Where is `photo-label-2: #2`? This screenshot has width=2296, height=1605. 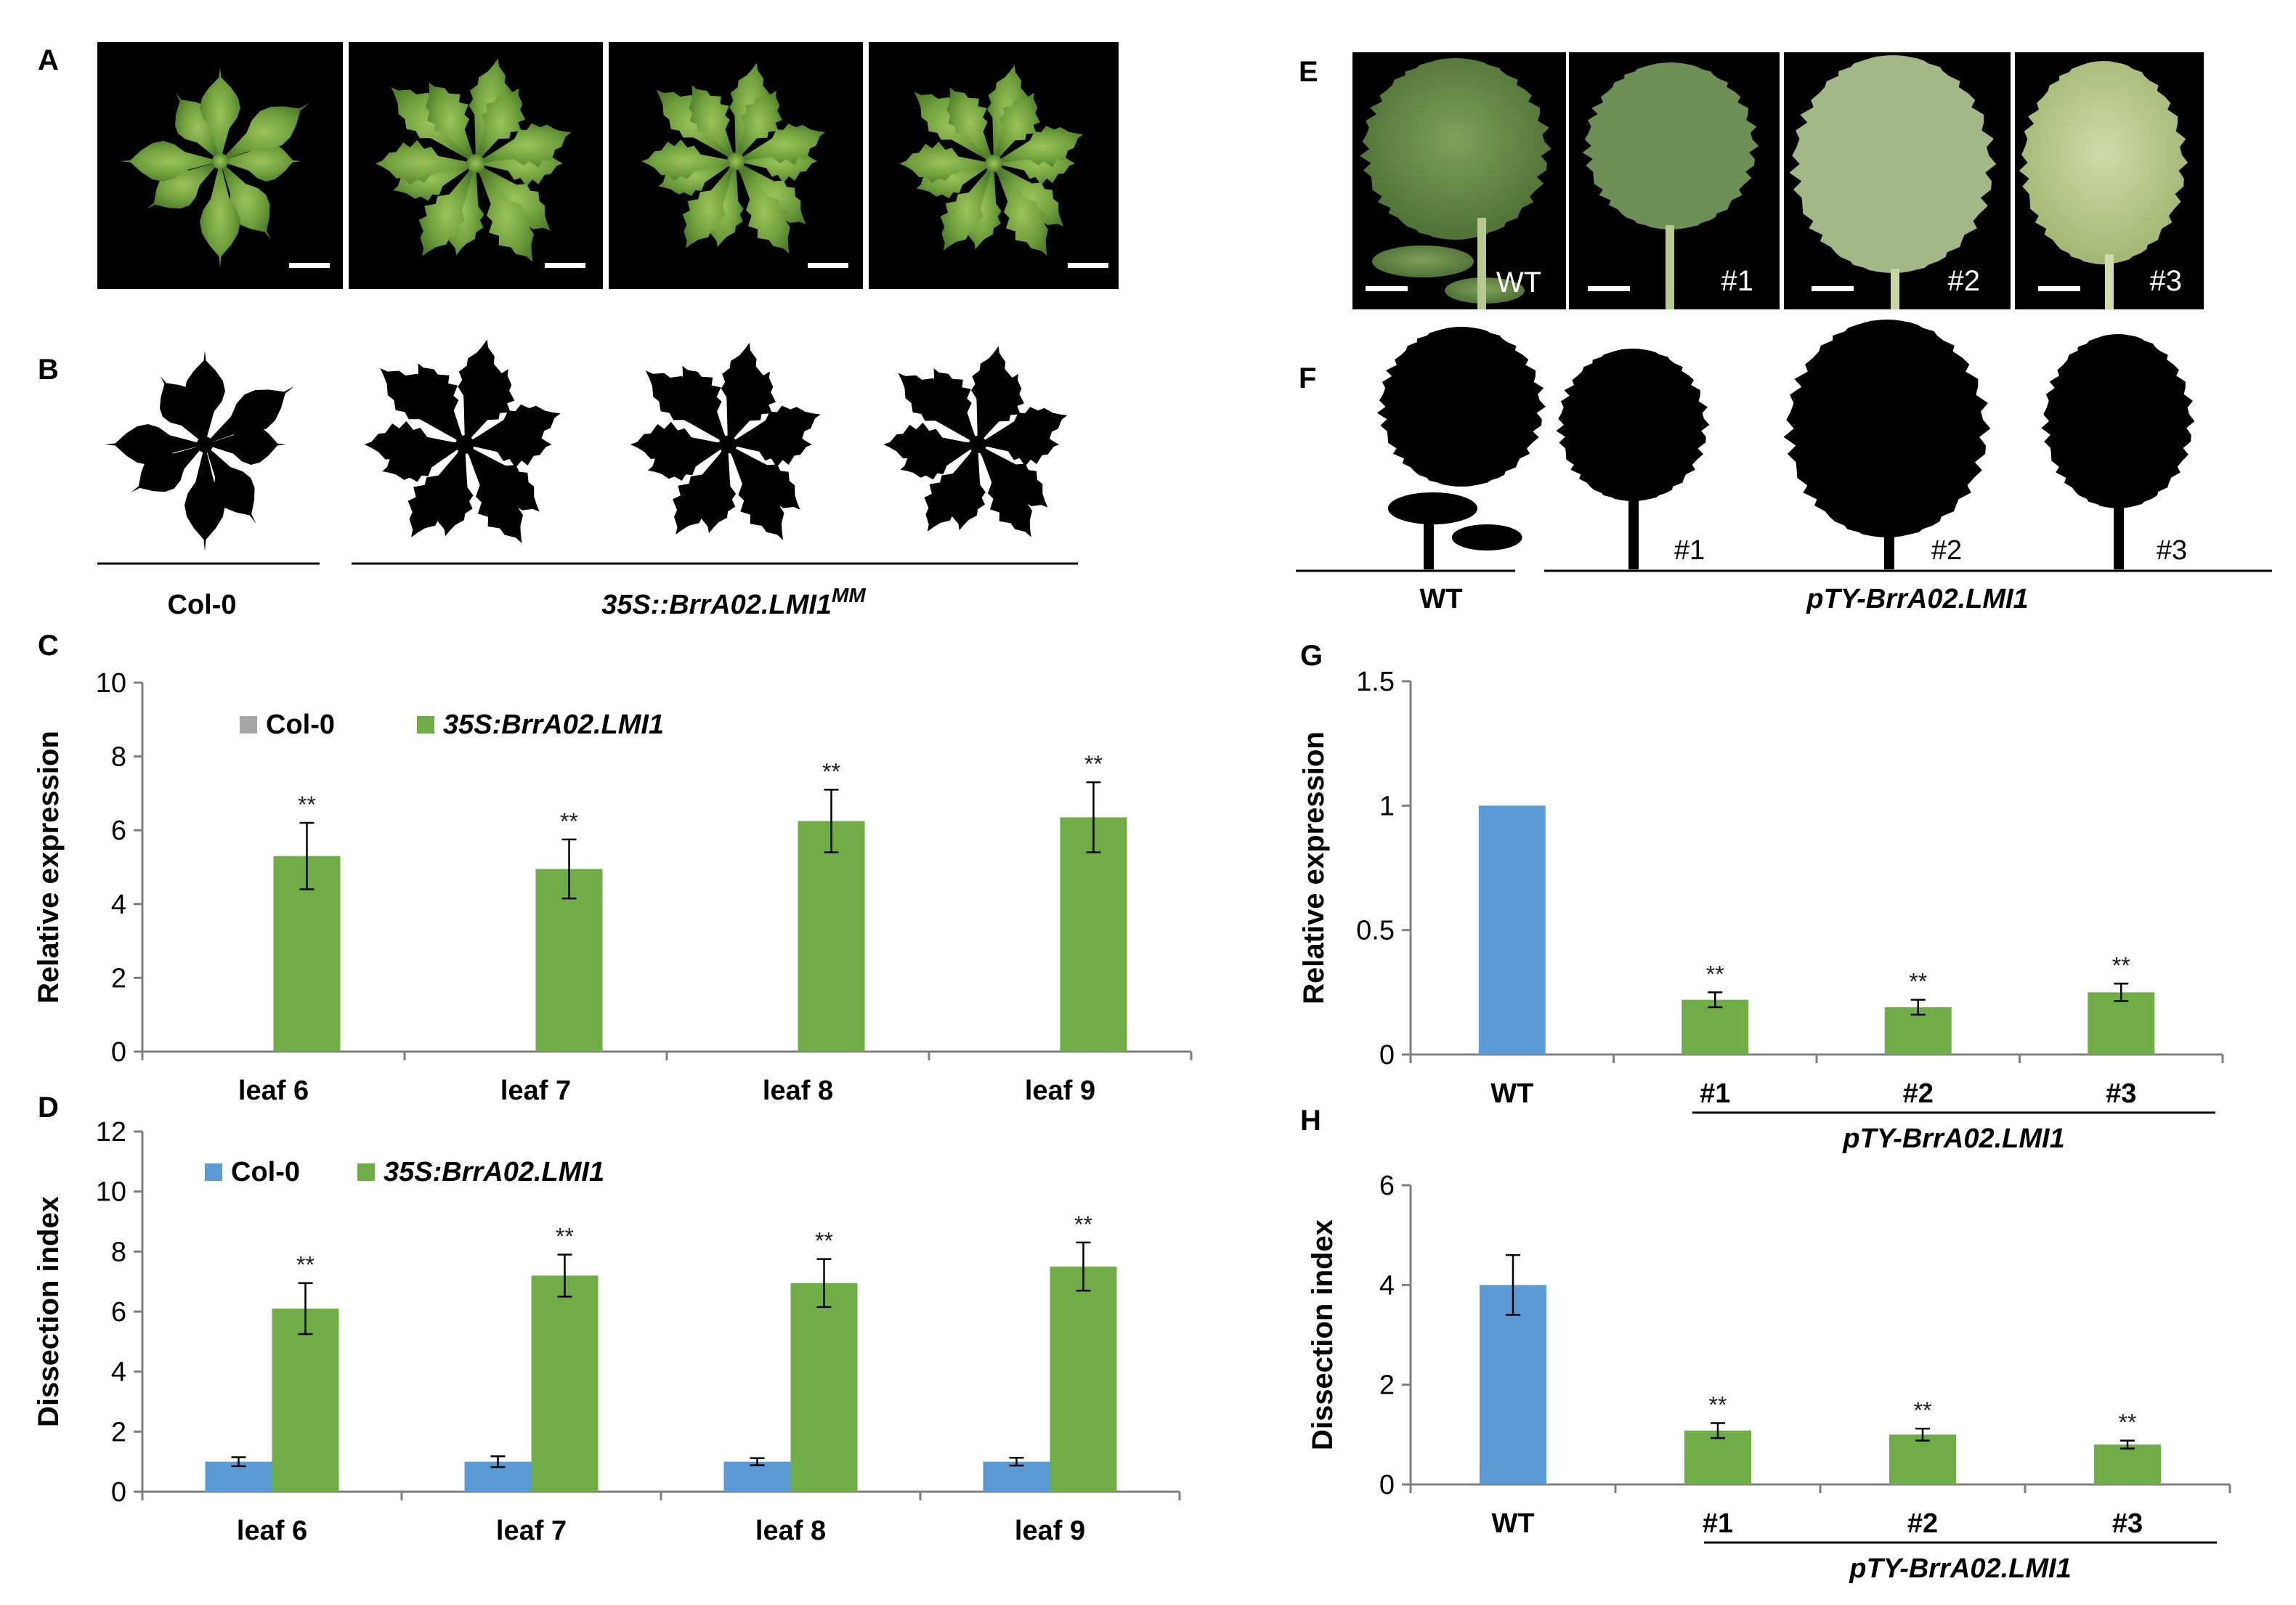 photo-label-2: #2 is located at coordinates (1965, 281).